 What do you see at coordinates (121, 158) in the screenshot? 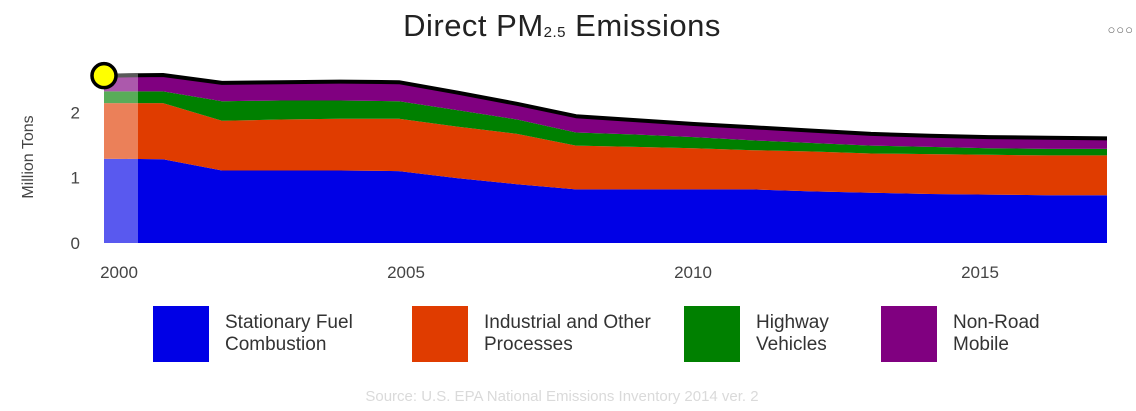
I see `hover-band` at bounding box center [121, 158].